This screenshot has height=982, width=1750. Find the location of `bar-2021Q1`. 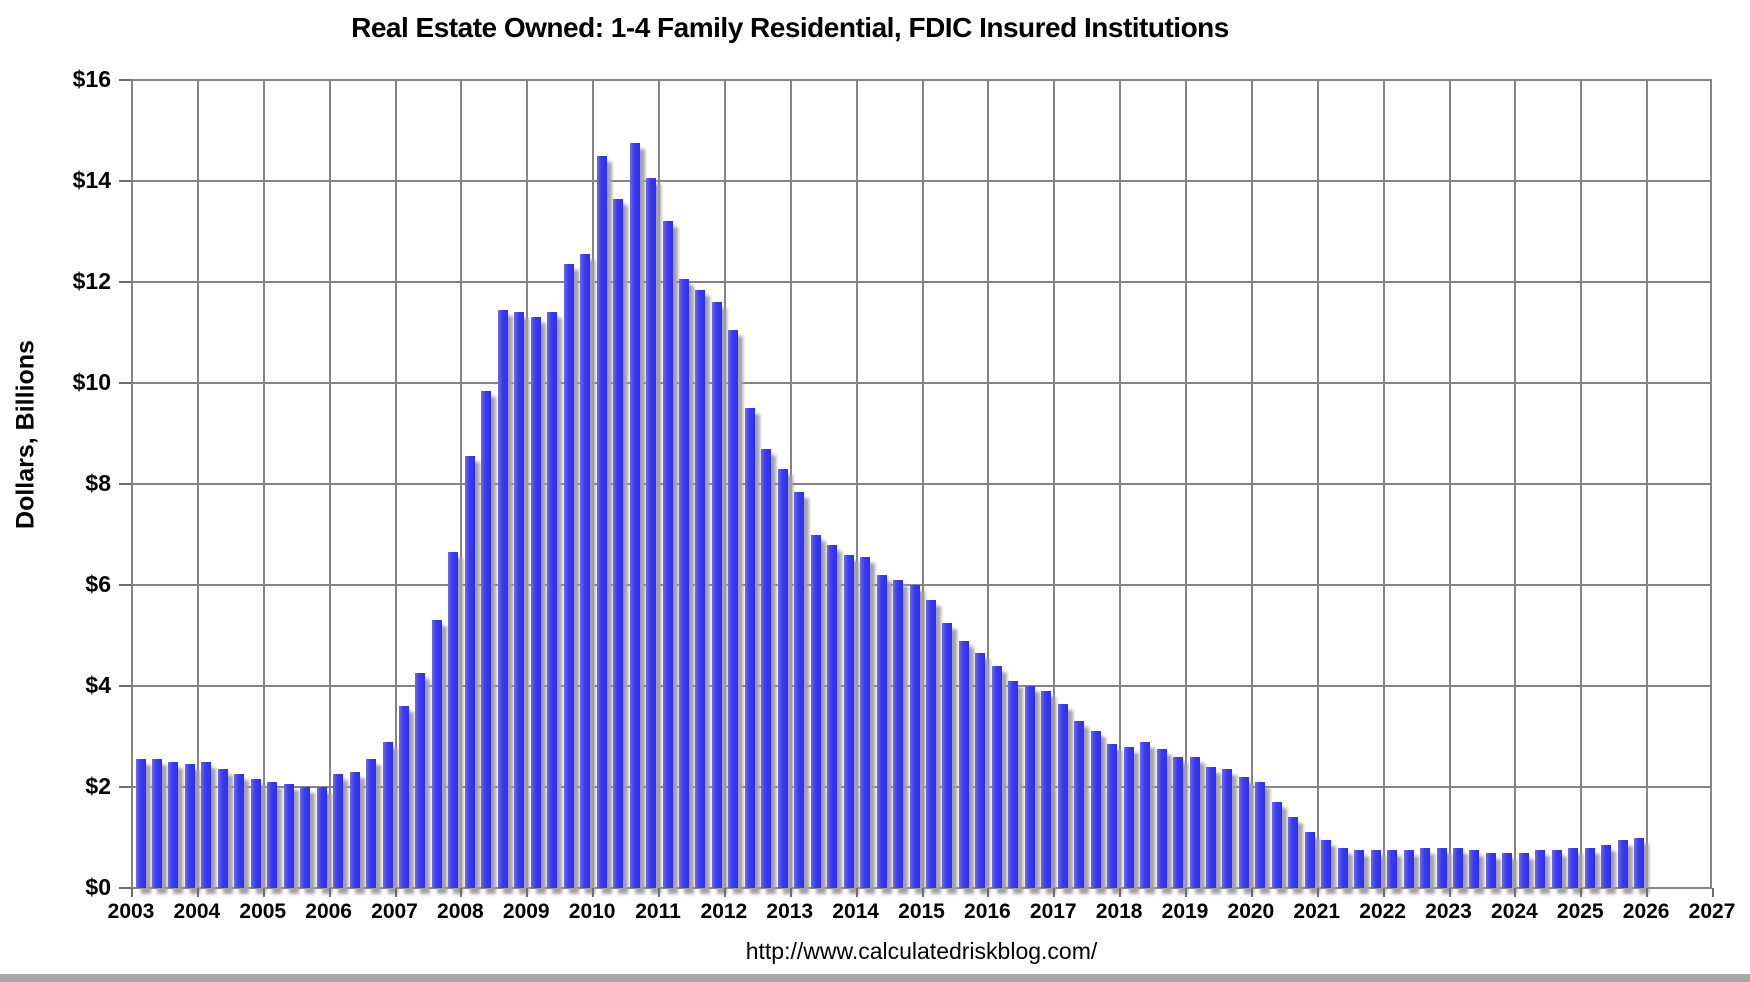

bar-2021Q1 is located at coordinates (1326, 864).